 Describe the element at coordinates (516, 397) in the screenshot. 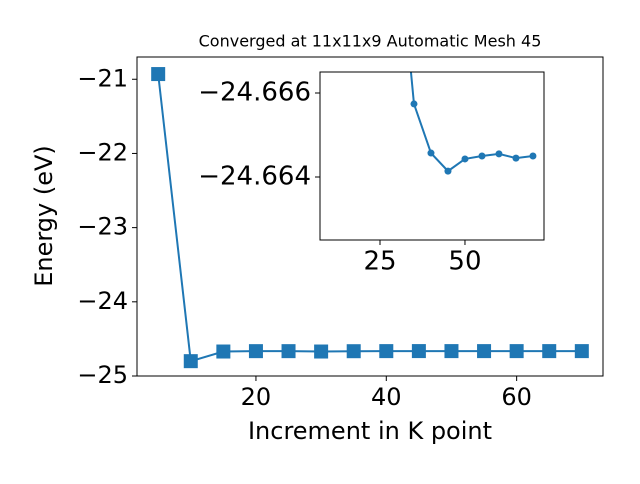

I see `x-tick-label: 60` at that location.